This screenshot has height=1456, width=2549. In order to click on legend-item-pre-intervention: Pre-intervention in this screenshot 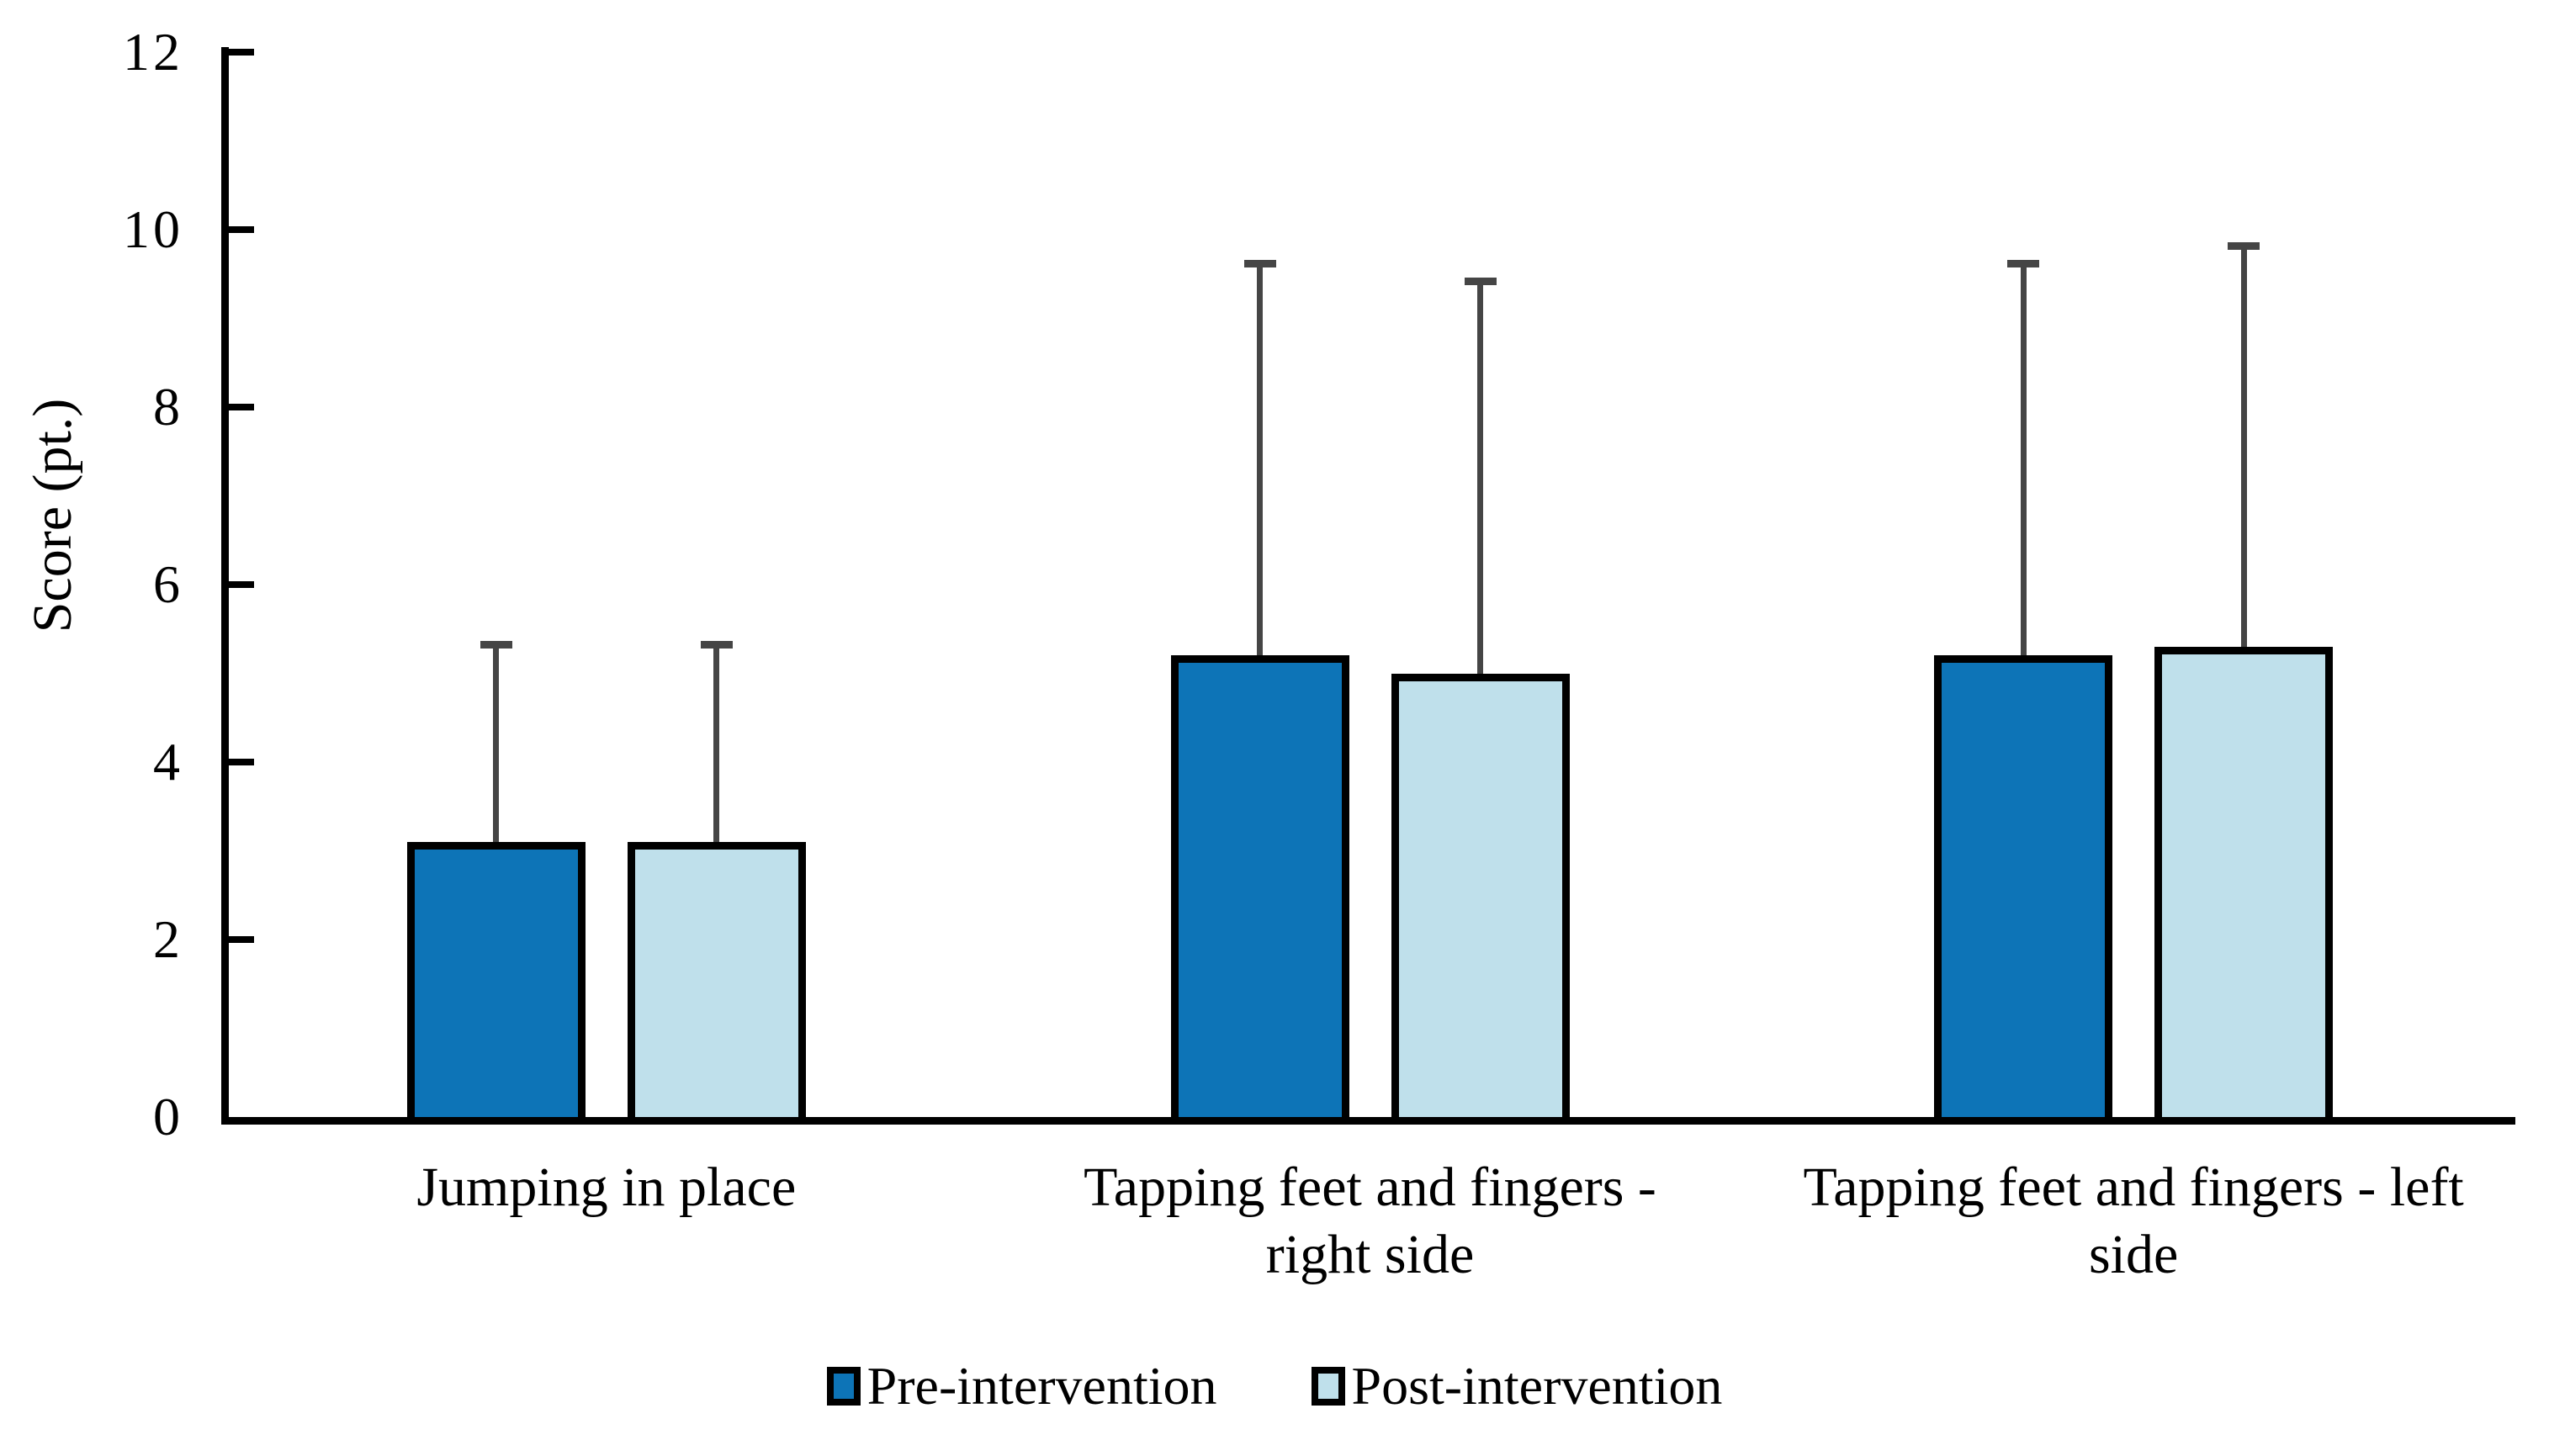, I will do `click(1021, 1386)`.